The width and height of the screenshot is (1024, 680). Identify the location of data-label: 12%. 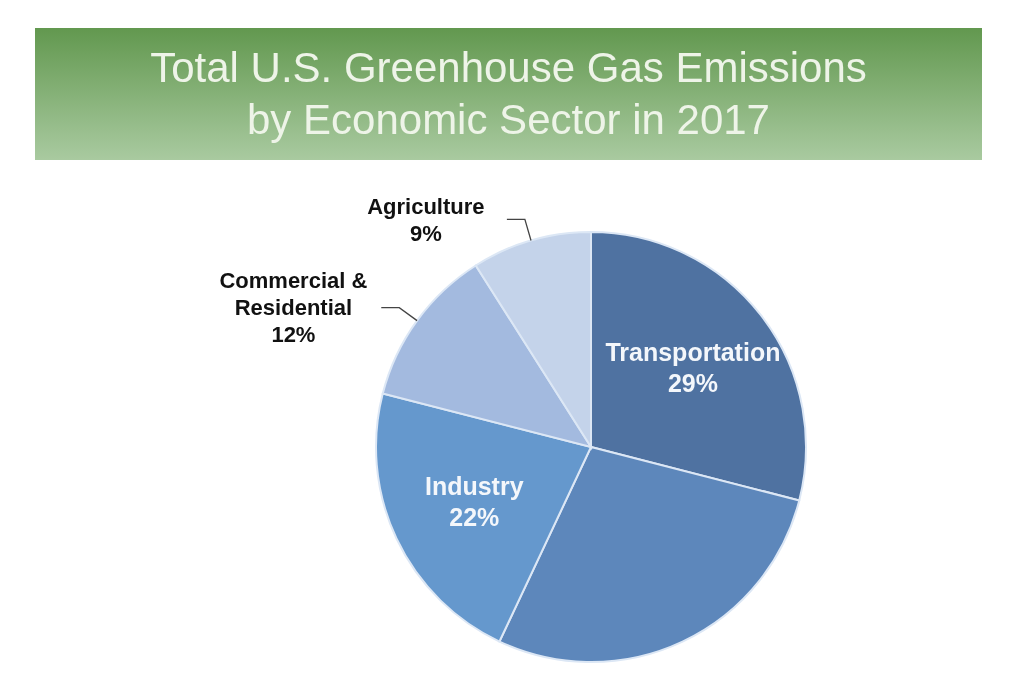
(293, 335).